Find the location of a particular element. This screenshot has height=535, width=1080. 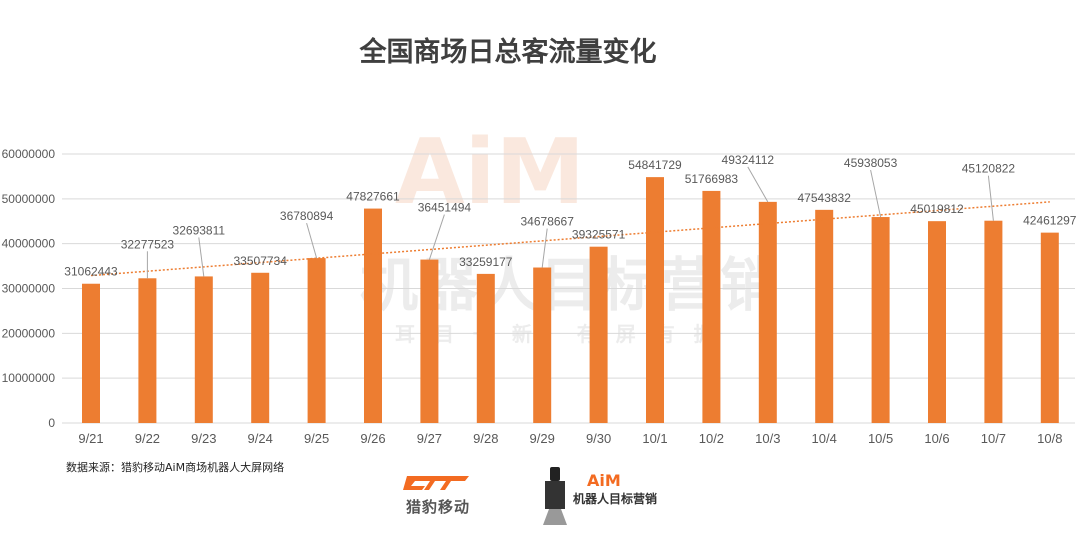

data-label: 47827661 is located at coordinates (373, 197).